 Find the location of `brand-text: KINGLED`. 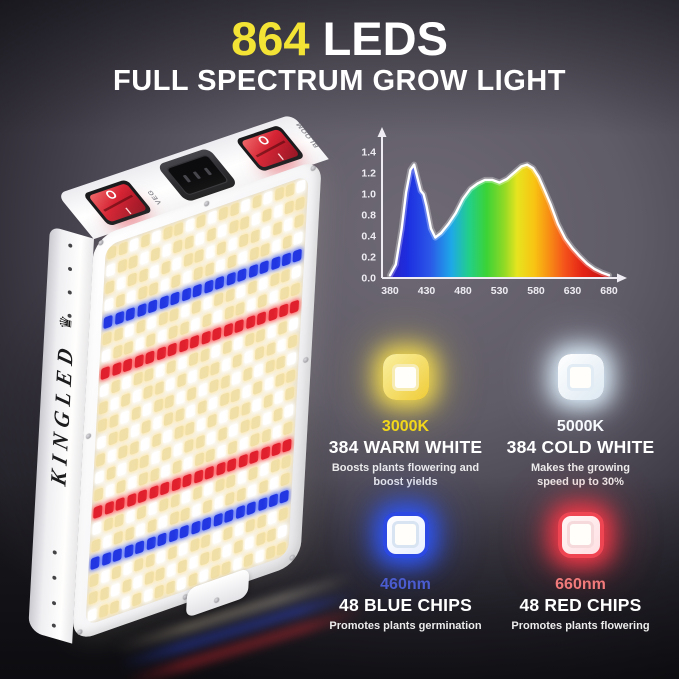

brand-text: KINGLED is located at coordinates (62, 413).